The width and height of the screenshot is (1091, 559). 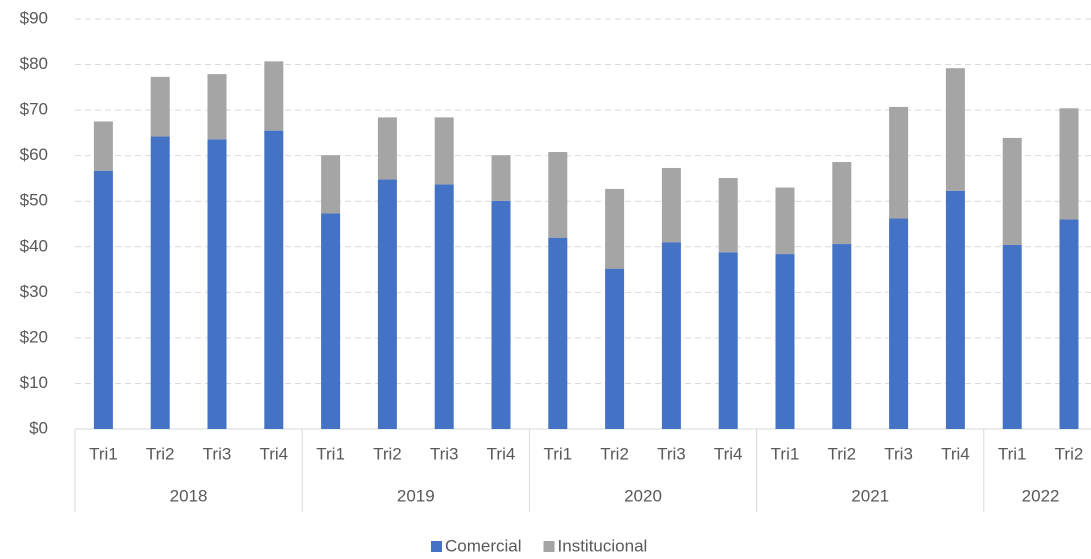 What do you see at coordinates (1041, 495) in the screenshot?
I see `group-label: 2022` at bounding box center [1041, 495].